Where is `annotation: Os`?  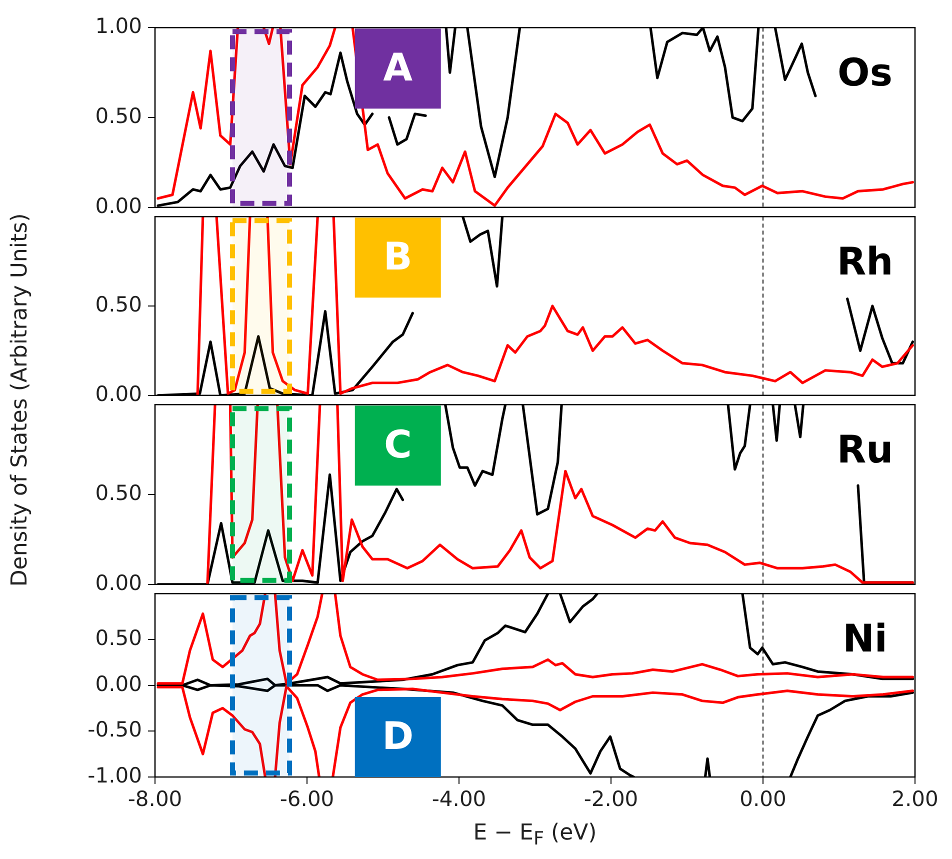
annotation: Os is located at coordinates (865, 72).